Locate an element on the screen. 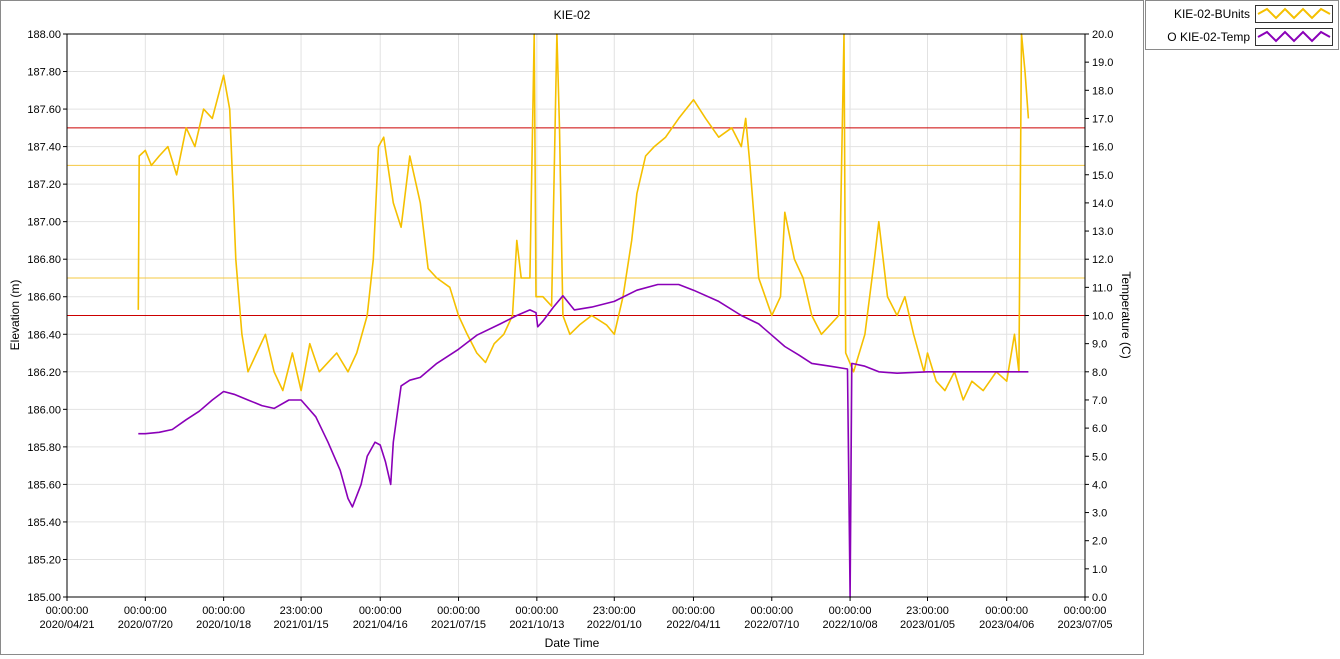  y-left-tick-label: 187.40 is located at coordinates (44, 148).